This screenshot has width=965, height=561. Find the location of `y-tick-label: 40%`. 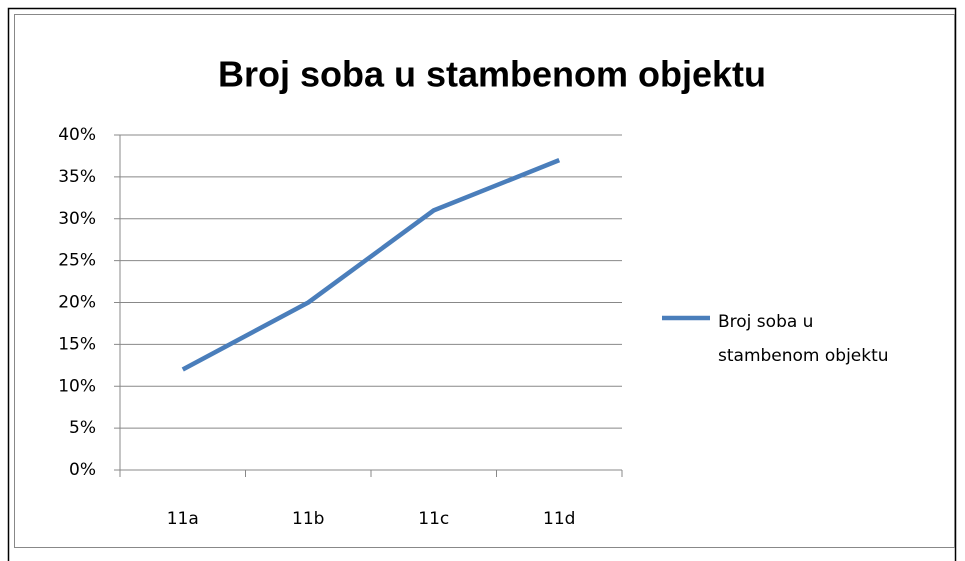

y-tick-label: 40% is located at coordinates (77, 135).